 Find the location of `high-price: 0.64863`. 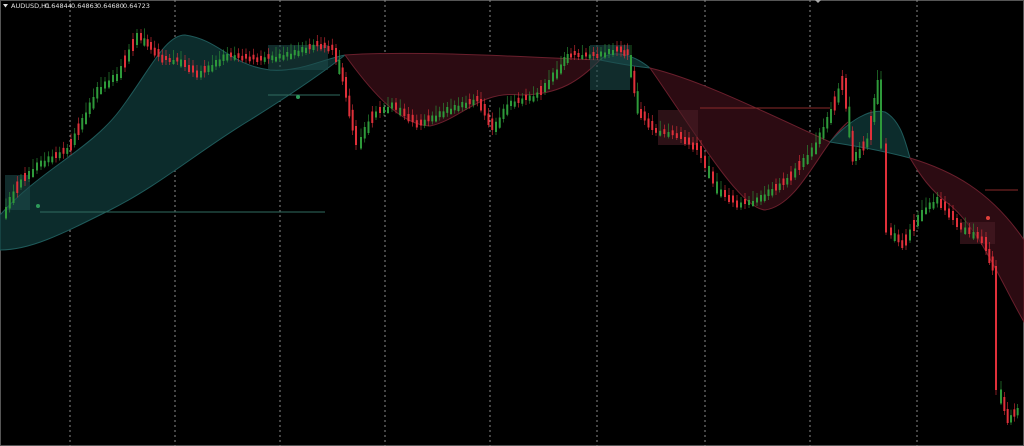

high-price: 0.64863 is located at coordinates (84, 6).